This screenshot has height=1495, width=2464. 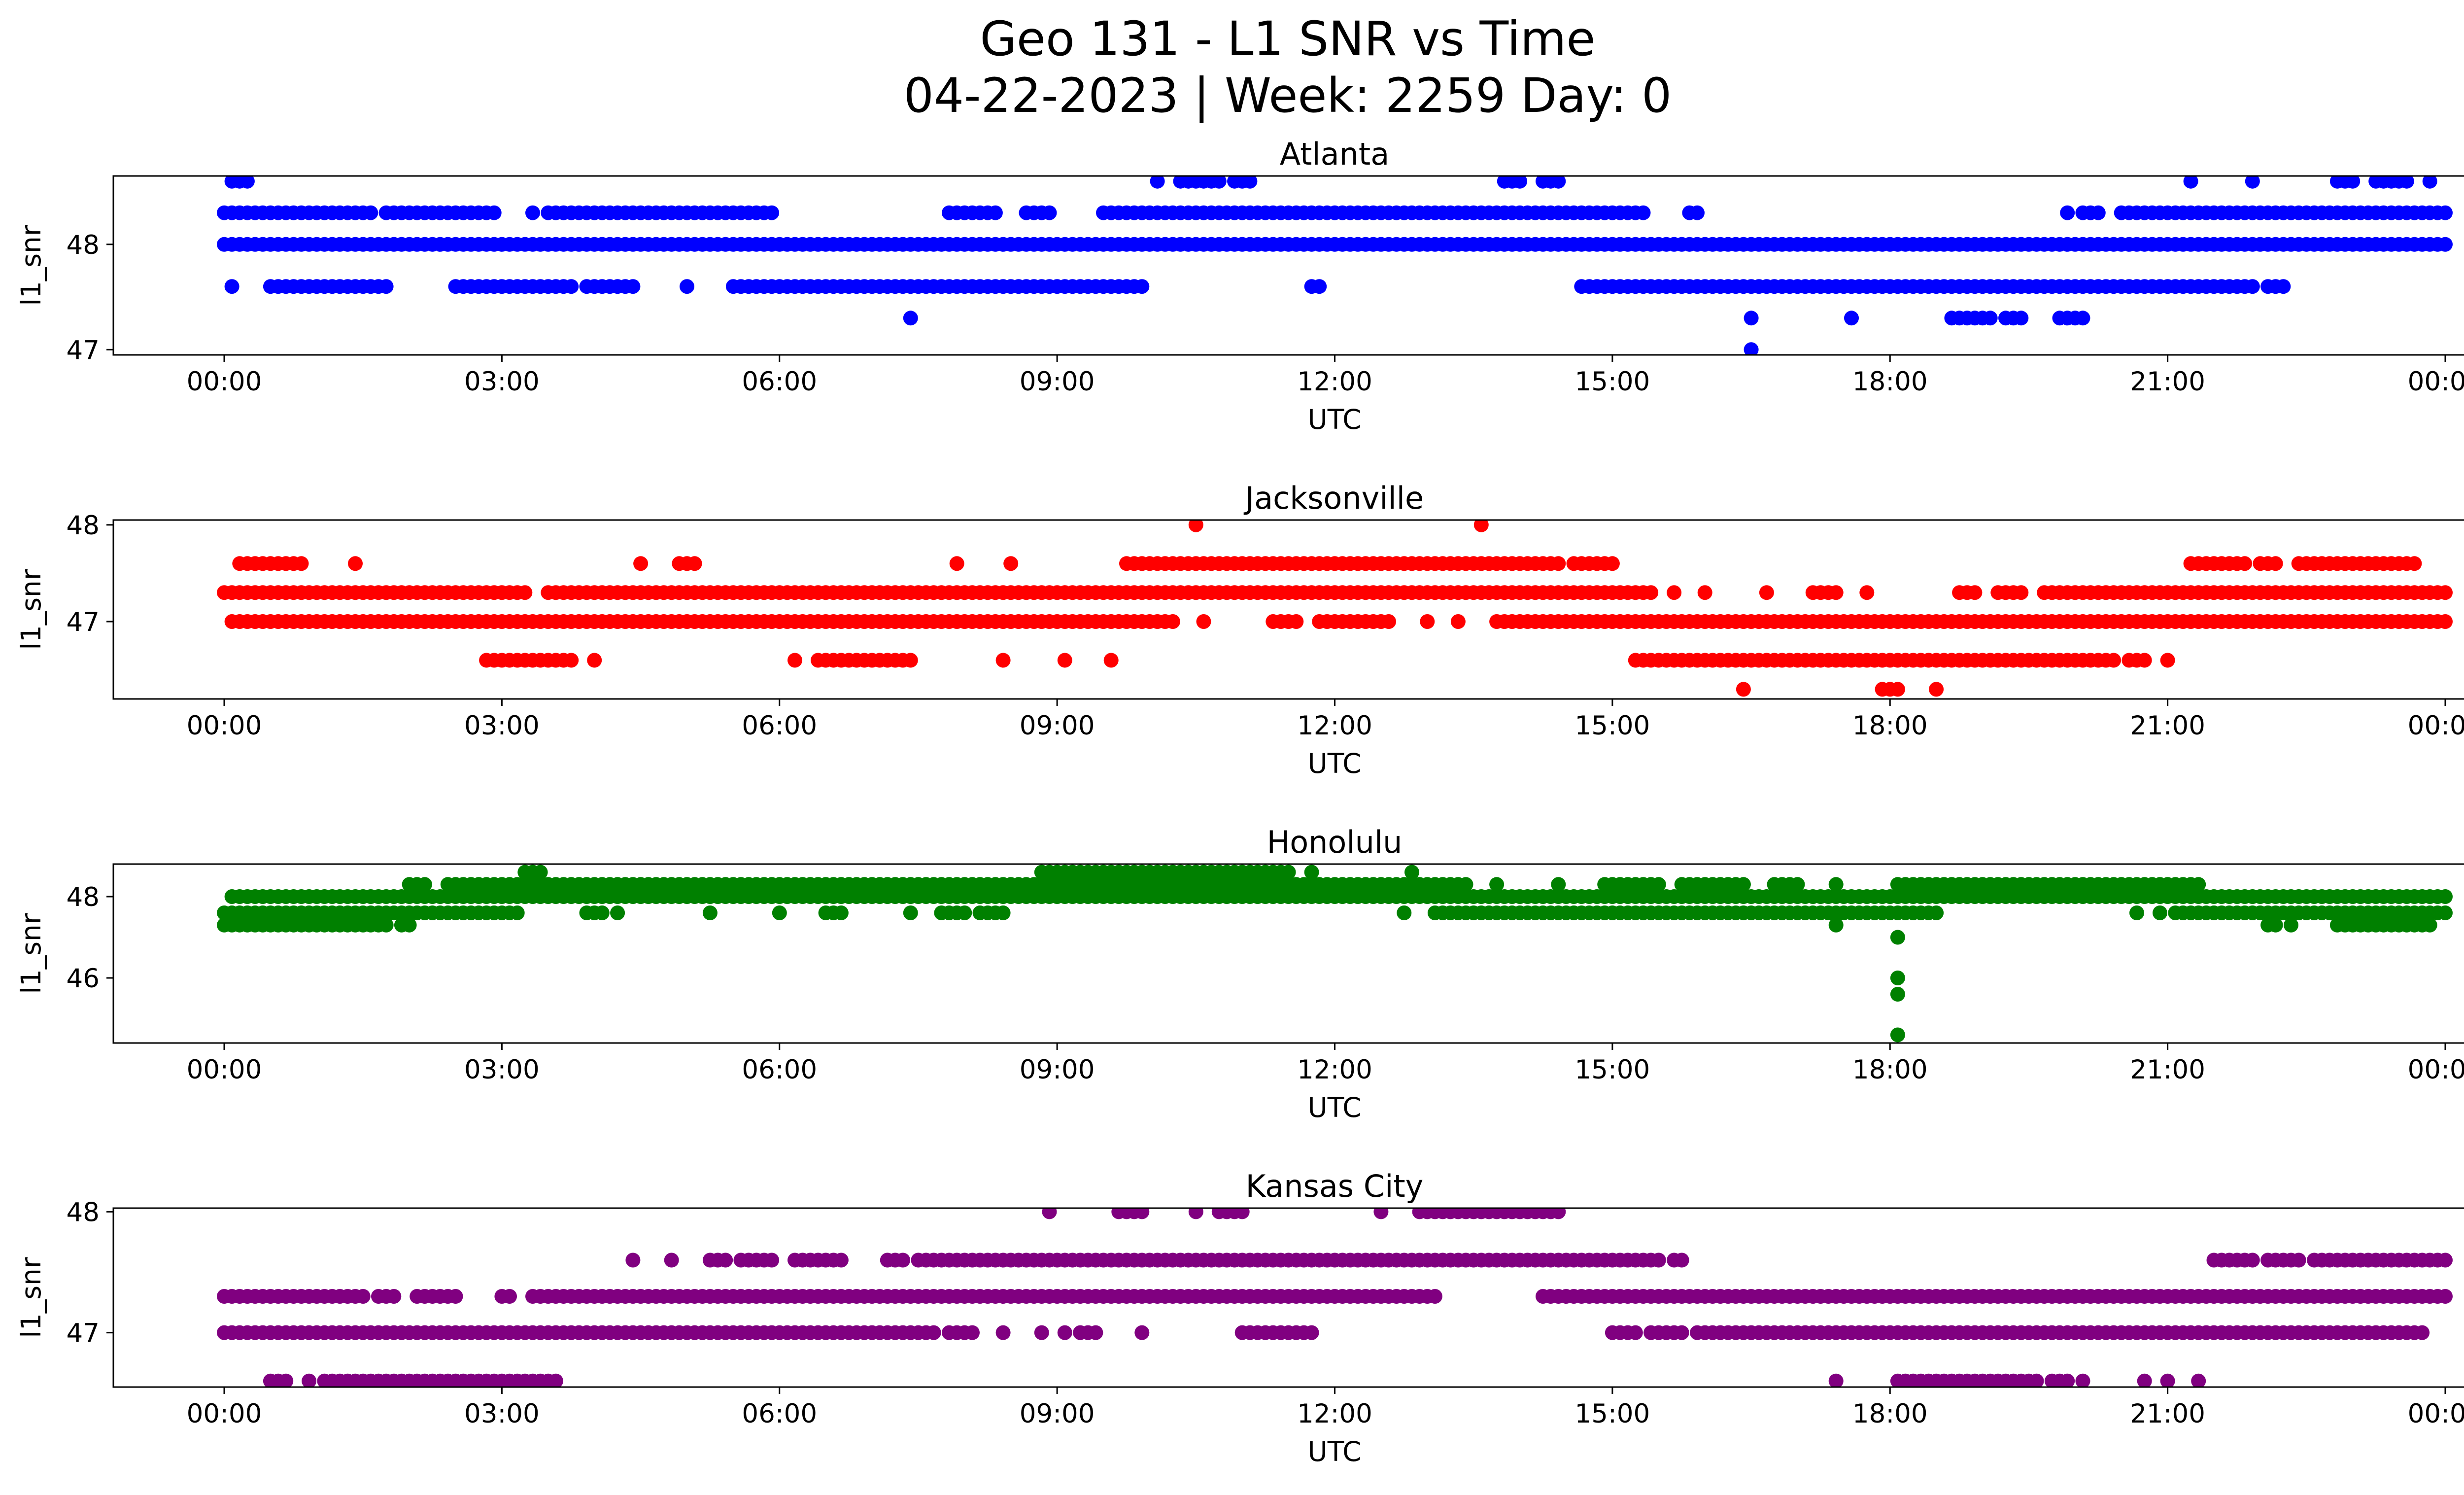 What do you see at coordinates (83, 979) in the screenshot?
I see `y-tick-label: 46` at bounding box center [83, 979].